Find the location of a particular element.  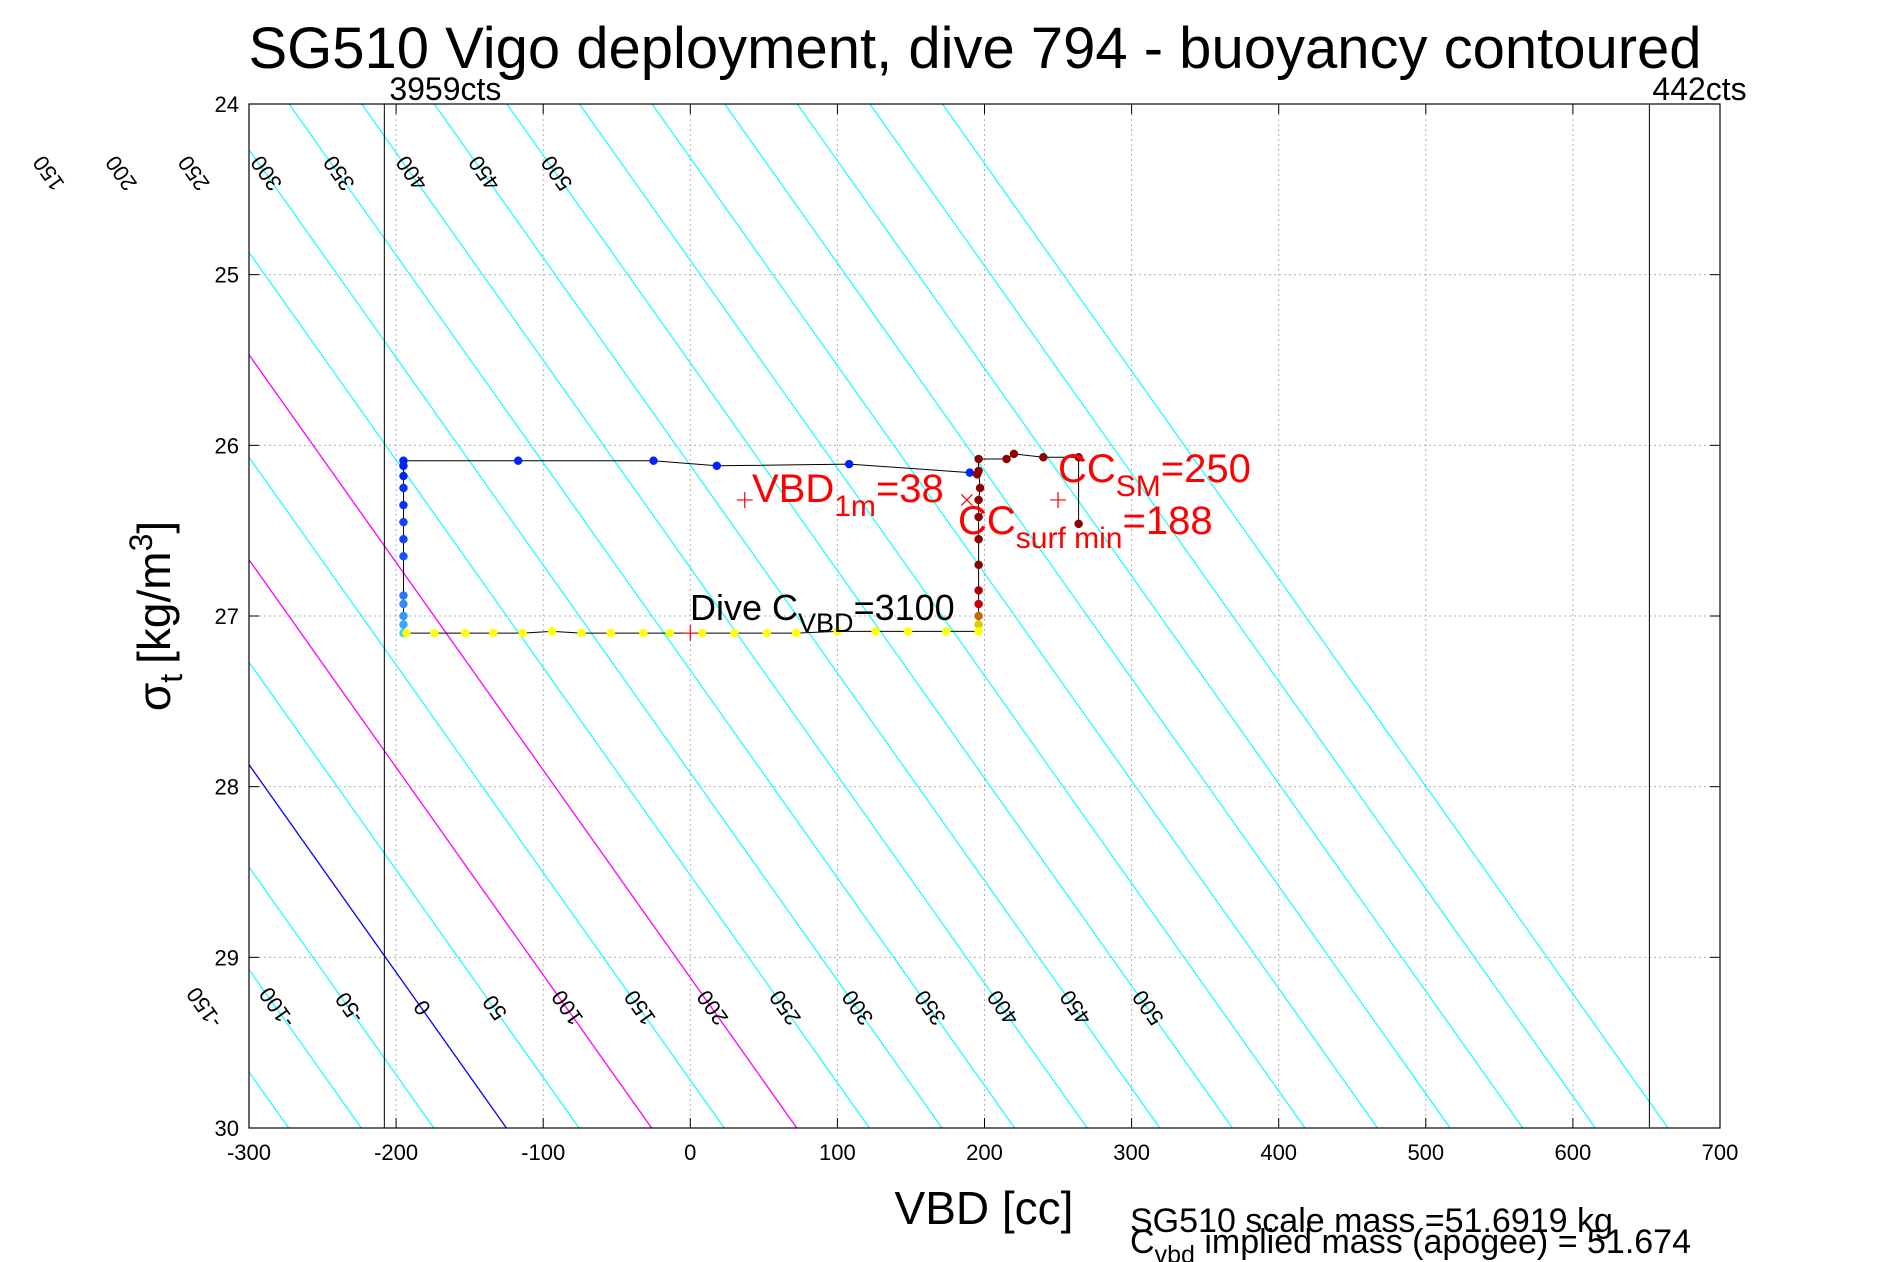

implied-mass-text: Cvbd implied mass (apogee) = 51.674 is located at coordinates (1410, 1242).